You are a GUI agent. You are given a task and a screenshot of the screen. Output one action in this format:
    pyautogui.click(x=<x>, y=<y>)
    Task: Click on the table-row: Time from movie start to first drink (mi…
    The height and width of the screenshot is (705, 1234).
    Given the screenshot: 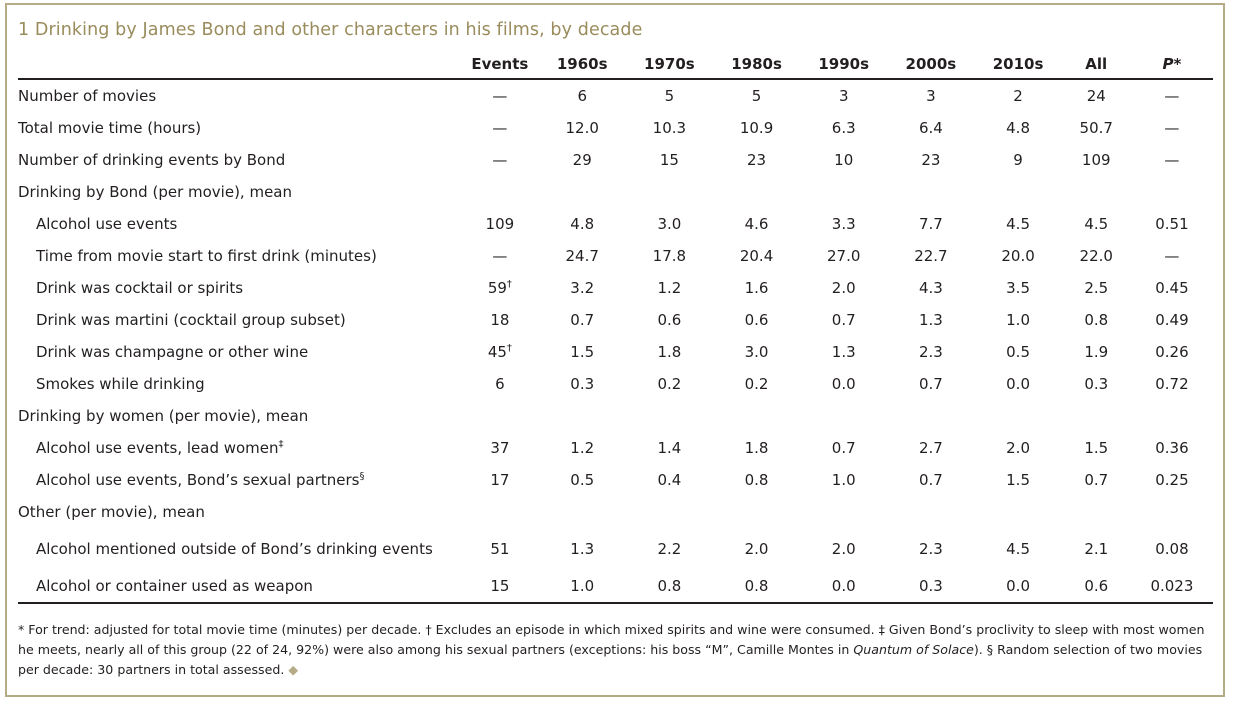 What is the action you would take?
    pyautogui.click(x=615, y=256)
    